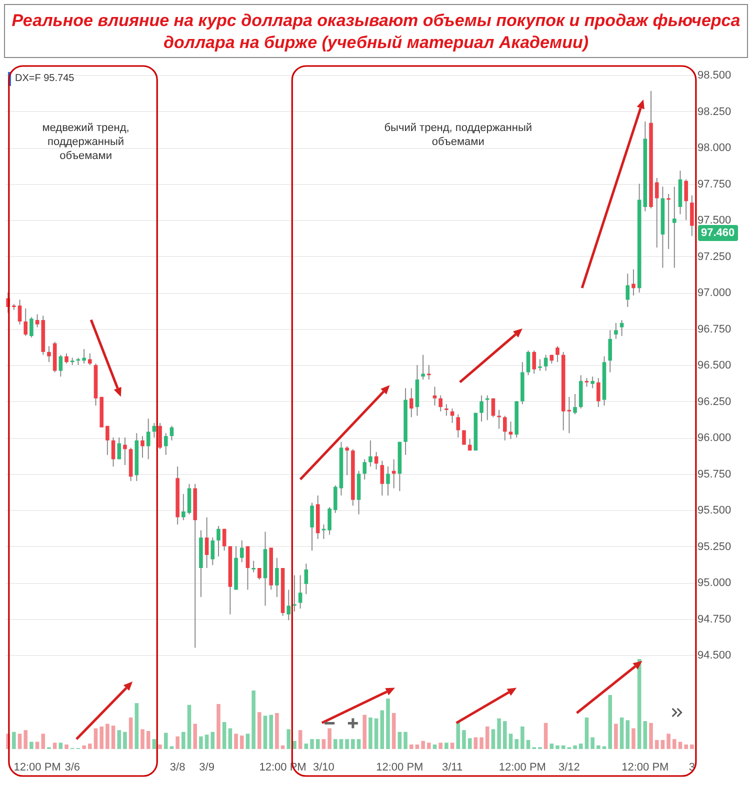 This screenshot has height=800, width=756. What do you see at coordinates (715, 402) in the screenshot?
I see `y-tick-label: 96.250` at bounding box center [715, 402].